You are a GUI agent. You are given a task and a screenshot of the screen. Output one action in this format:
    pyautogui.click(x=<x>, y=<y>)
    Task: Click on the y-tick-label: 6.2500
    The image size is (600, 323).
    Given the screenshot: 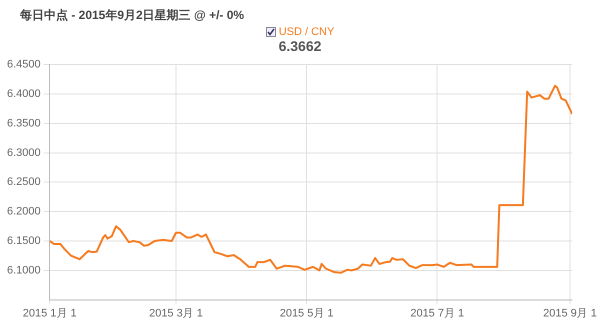 What is the action you would take?
    pyautogui.click(x=23, y=182)
    